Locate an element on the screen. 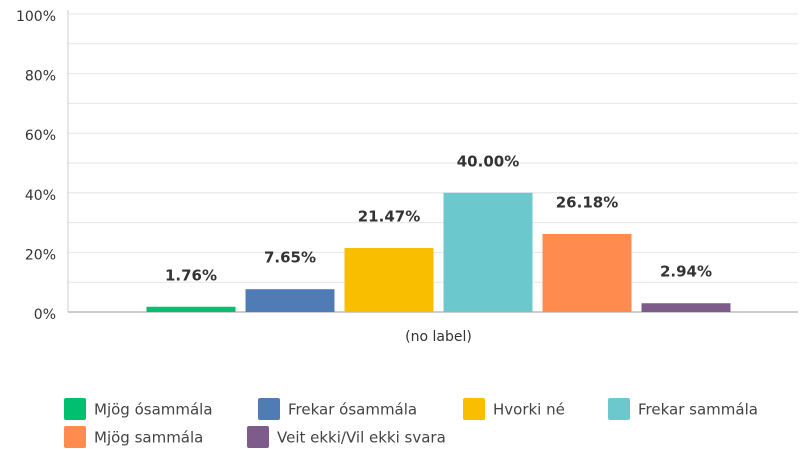  y-tick-label: 100% is located at coordinates (36, 17).